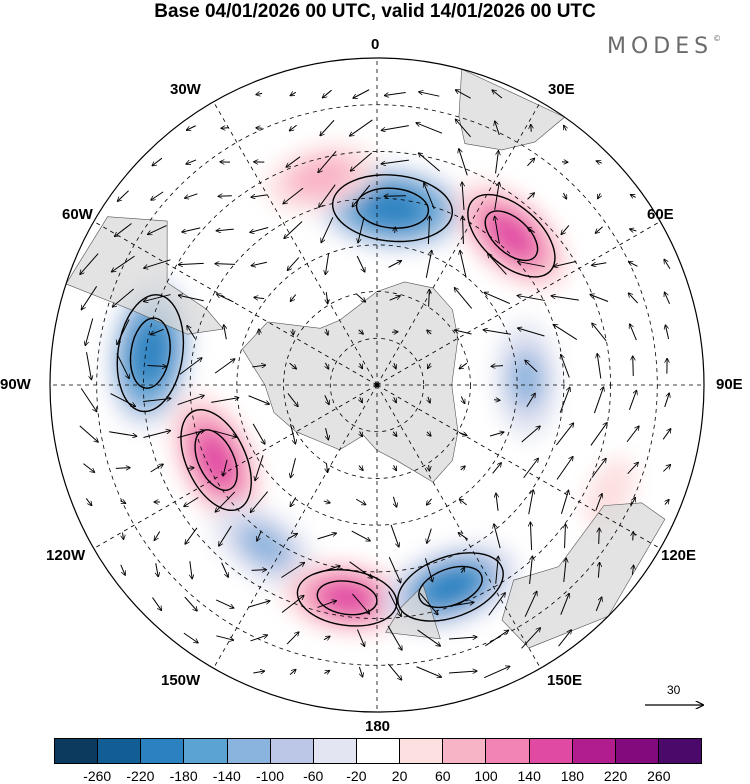 This screenshot has width=750, height=784. I want to click on colorbar-label-10: 140, so click(529, 776).